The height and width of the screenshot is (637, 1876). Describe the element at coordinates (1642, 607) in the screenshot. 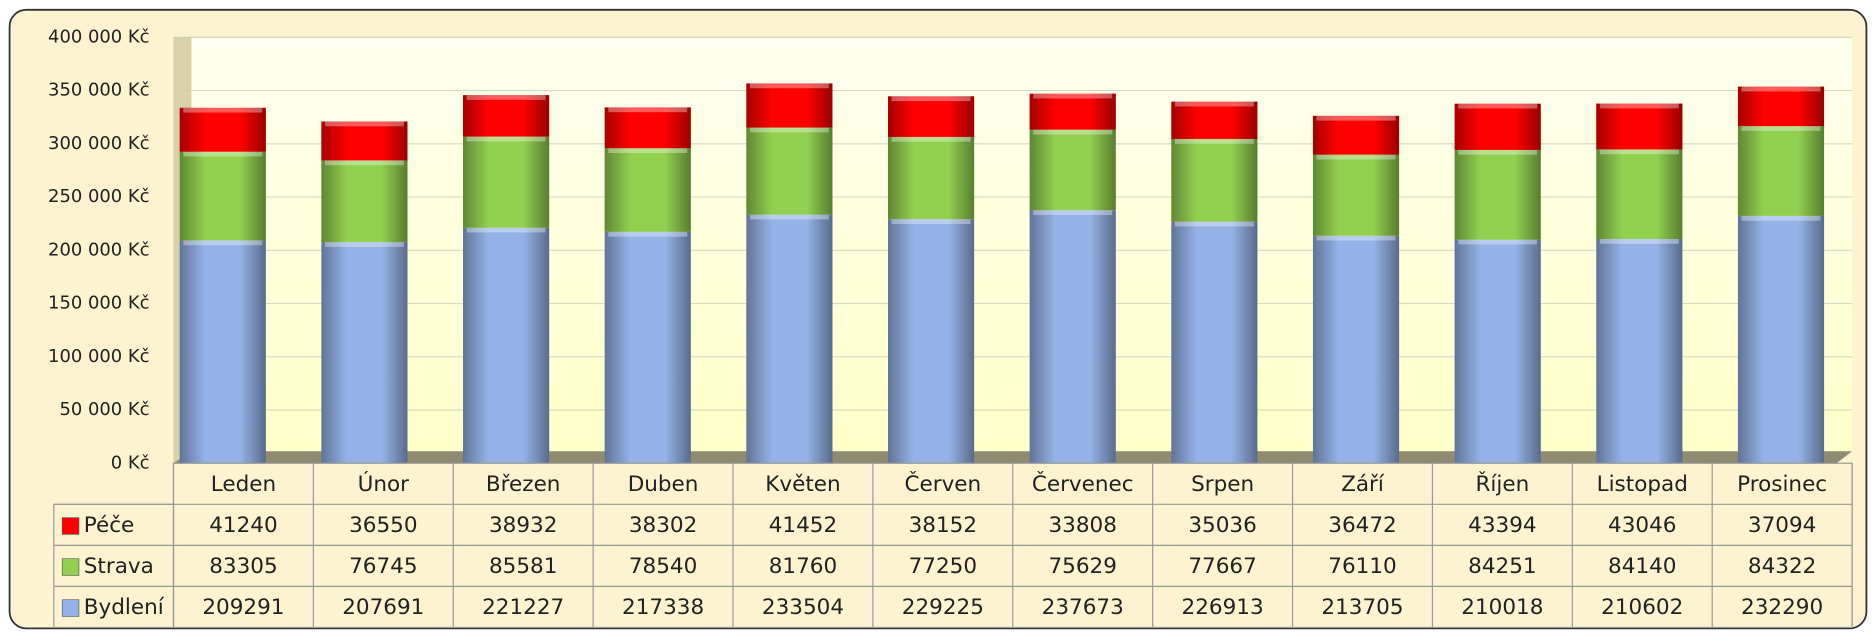

I see `table-value: 210602` at that location.